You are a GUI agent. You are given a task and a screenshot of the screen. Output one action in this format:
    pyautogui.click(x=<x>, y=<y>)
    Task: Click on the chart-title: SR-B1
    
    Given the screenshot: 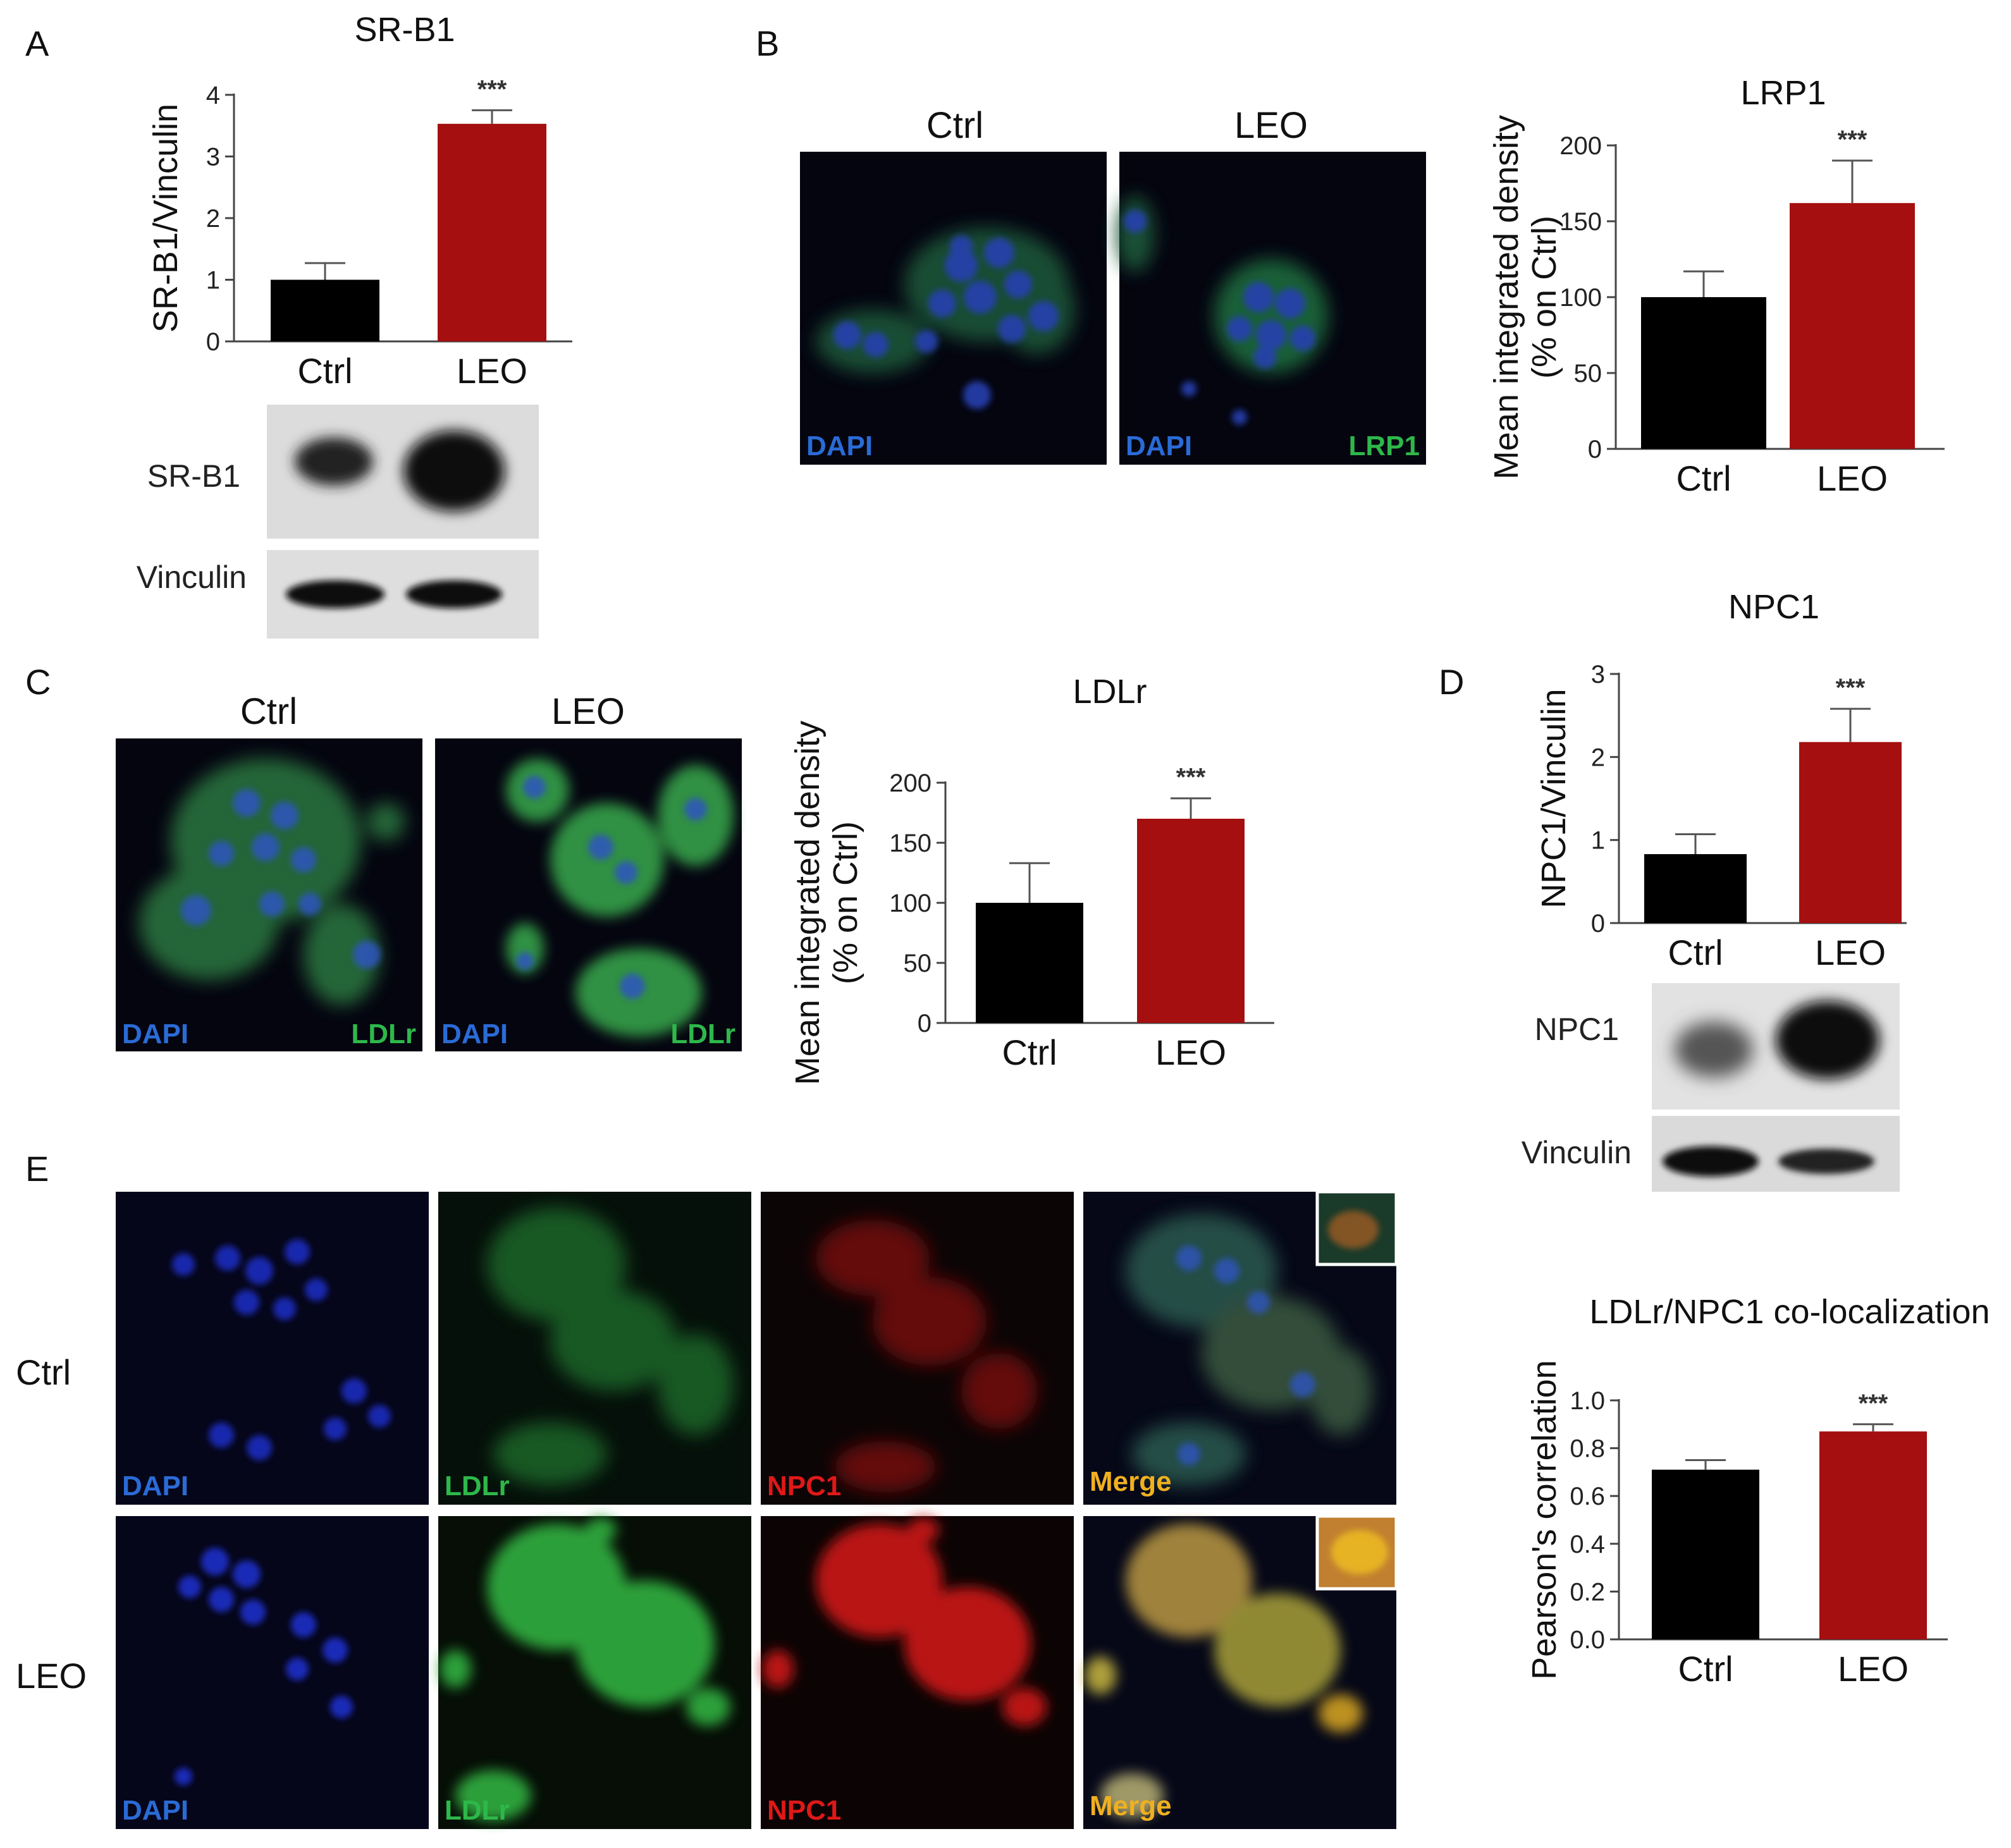 What is the action you would take?
    pyautogui.click(x=405, y=30)
    